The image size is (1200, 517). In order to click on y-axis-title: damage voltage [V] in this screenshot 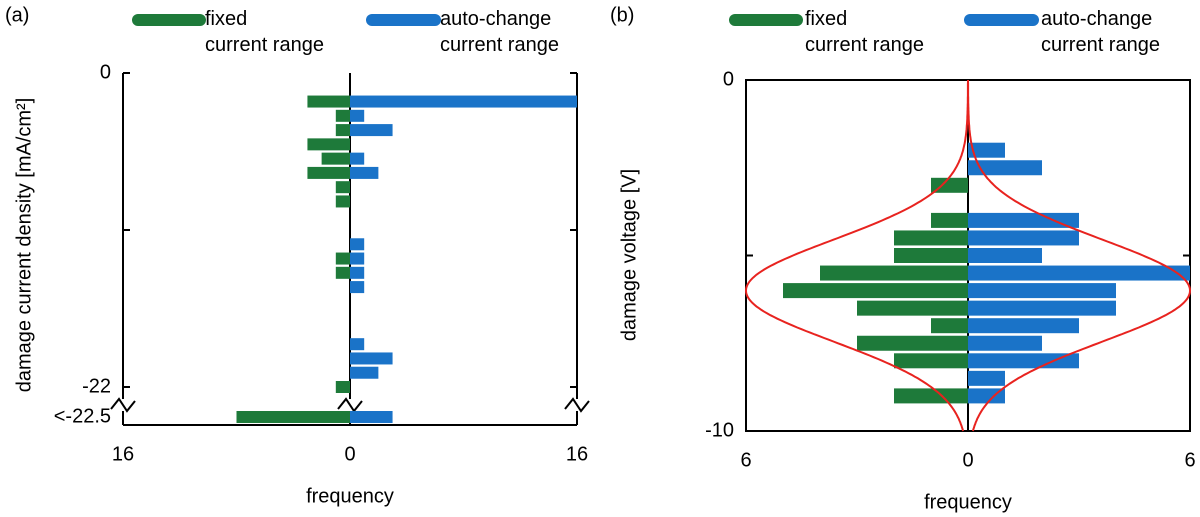, I will do `click(629, 255)`.